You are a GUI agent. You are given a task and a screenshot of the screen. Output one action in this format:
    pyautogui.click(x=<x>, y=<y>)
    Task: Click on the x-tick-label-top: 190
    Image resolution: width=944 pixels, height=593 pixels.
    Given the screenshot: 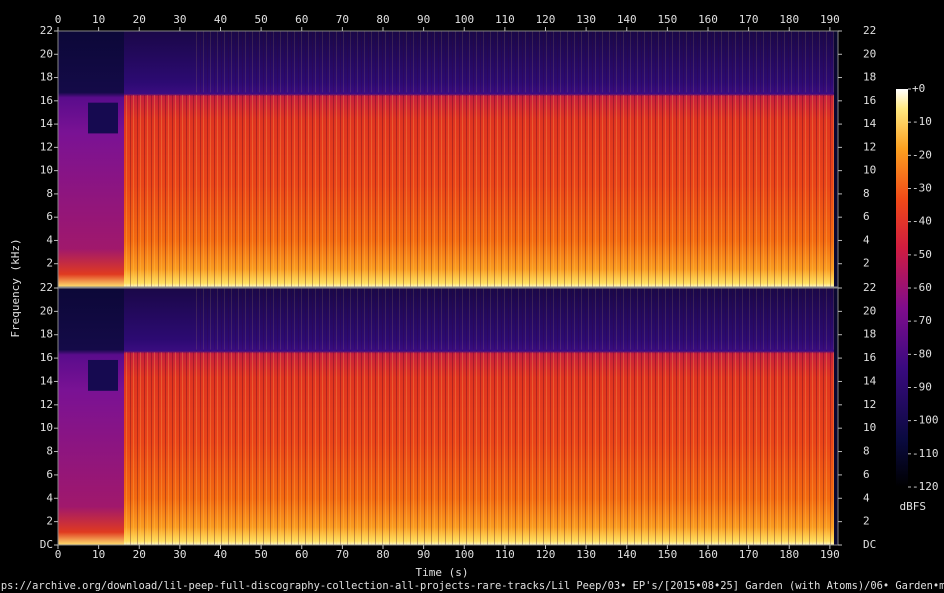 What is the action you would take?
    pyautogui.click(x=830, y=19)
    